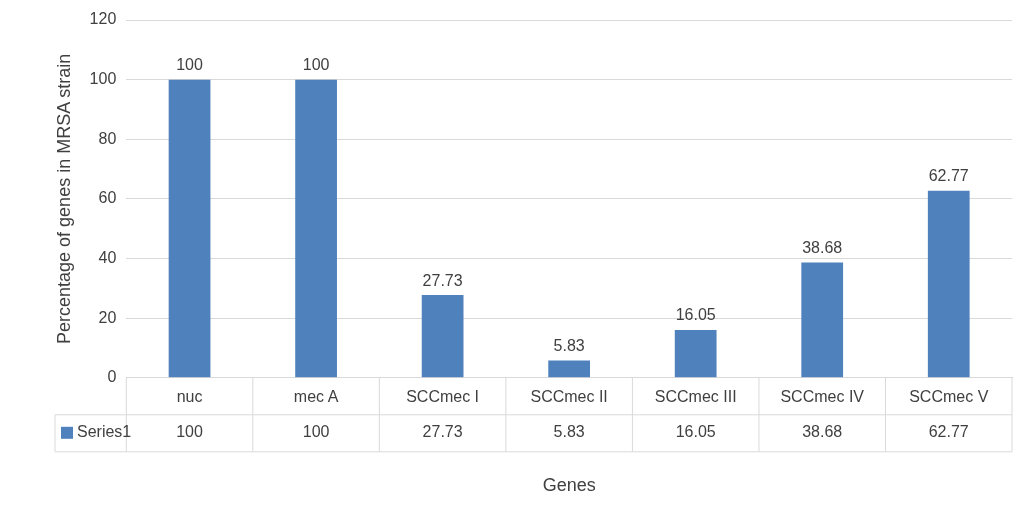 This screenshot has height=518, width=1027. Describe the element at coordinates (695, 396) in the screenshot. I see `x-tick-label: SCCmec III` at that location.